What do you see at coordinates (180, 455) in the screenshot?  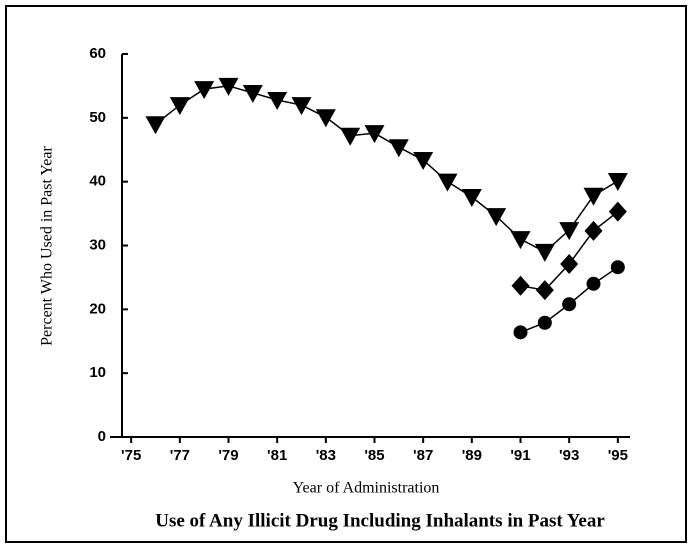 I see `x-tick-label: '77` at bounding box center [180, 455].